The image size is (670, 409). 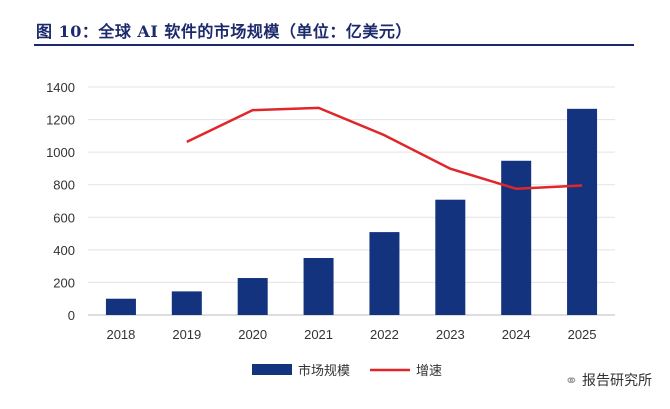 I want to click on y-tick-label: 400, so click(x=64, y=250).